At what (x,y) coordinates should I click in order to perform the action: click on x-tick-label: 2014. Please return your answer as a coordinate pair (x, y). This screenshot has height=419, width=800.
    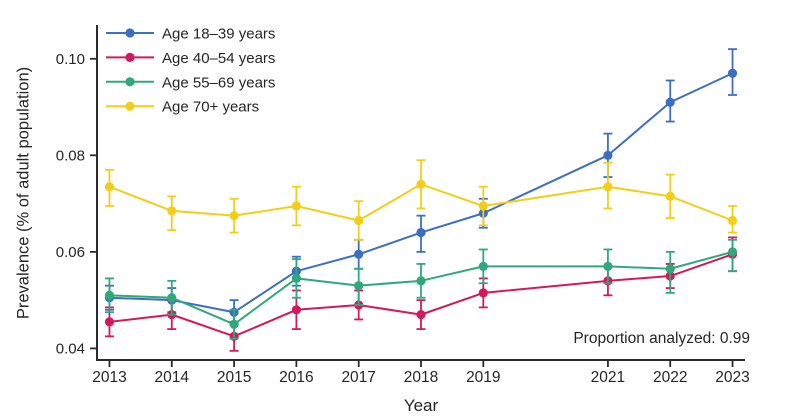
    Looking at the image, I should click on (172, 377).